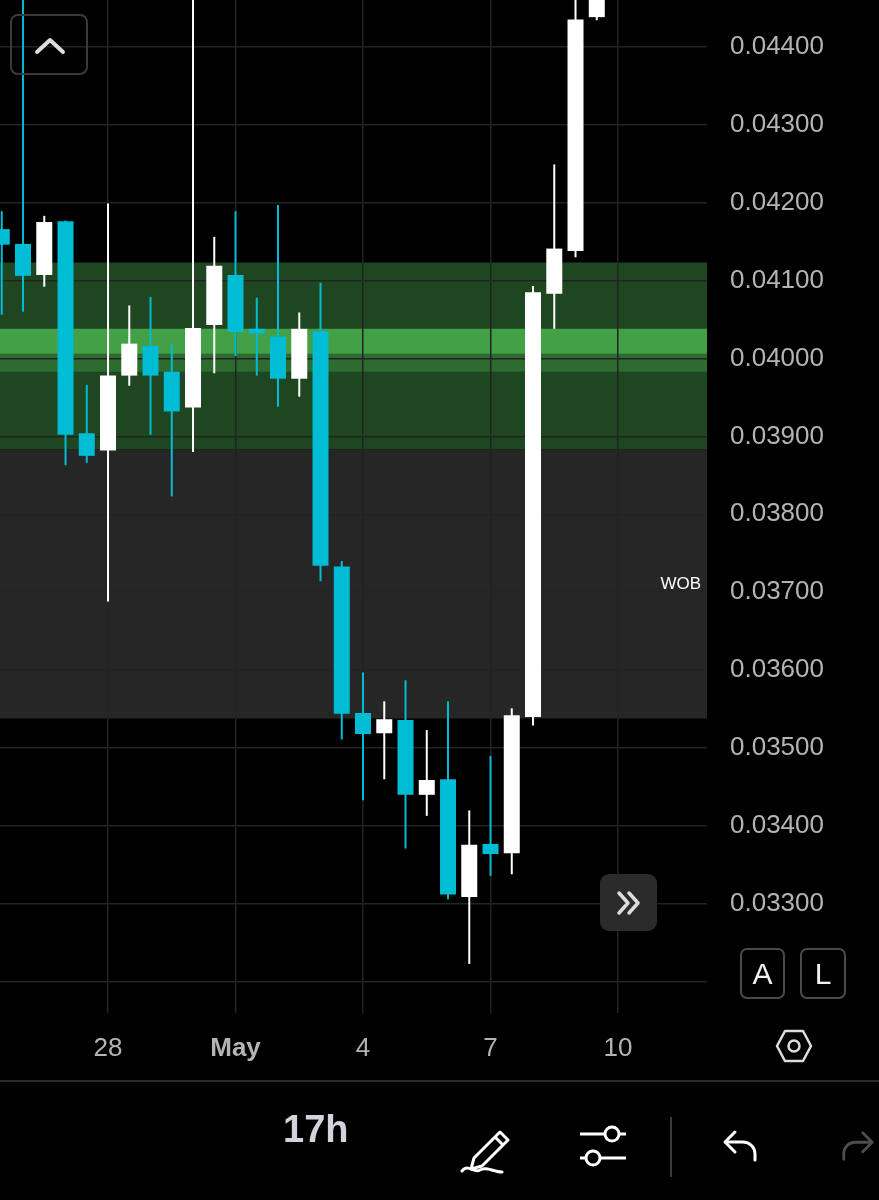 Image resolution: width=879 pixels, height=1200 pixels. I want to click on y-tick-label: 0.03300, so click(777, 902).